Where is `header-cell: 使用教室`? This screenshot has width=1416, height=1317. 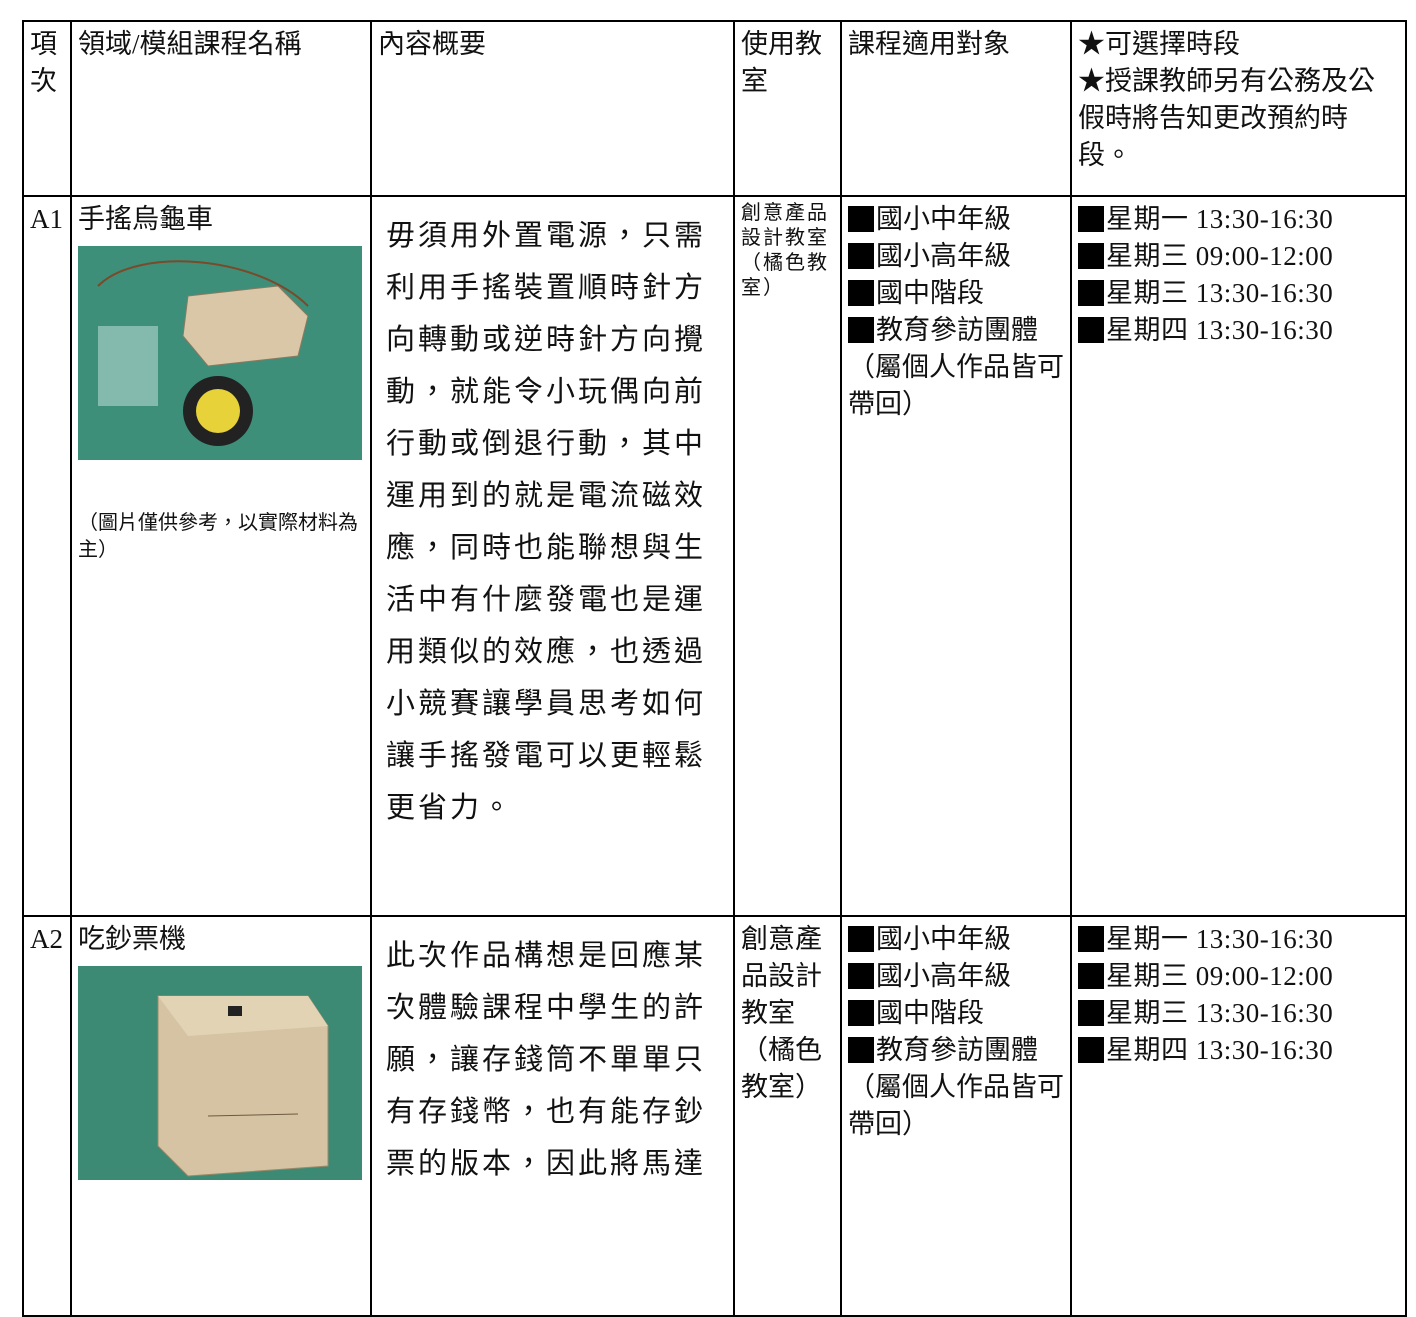 header-cell: 使用教室 is located at coordinates (787, 108).